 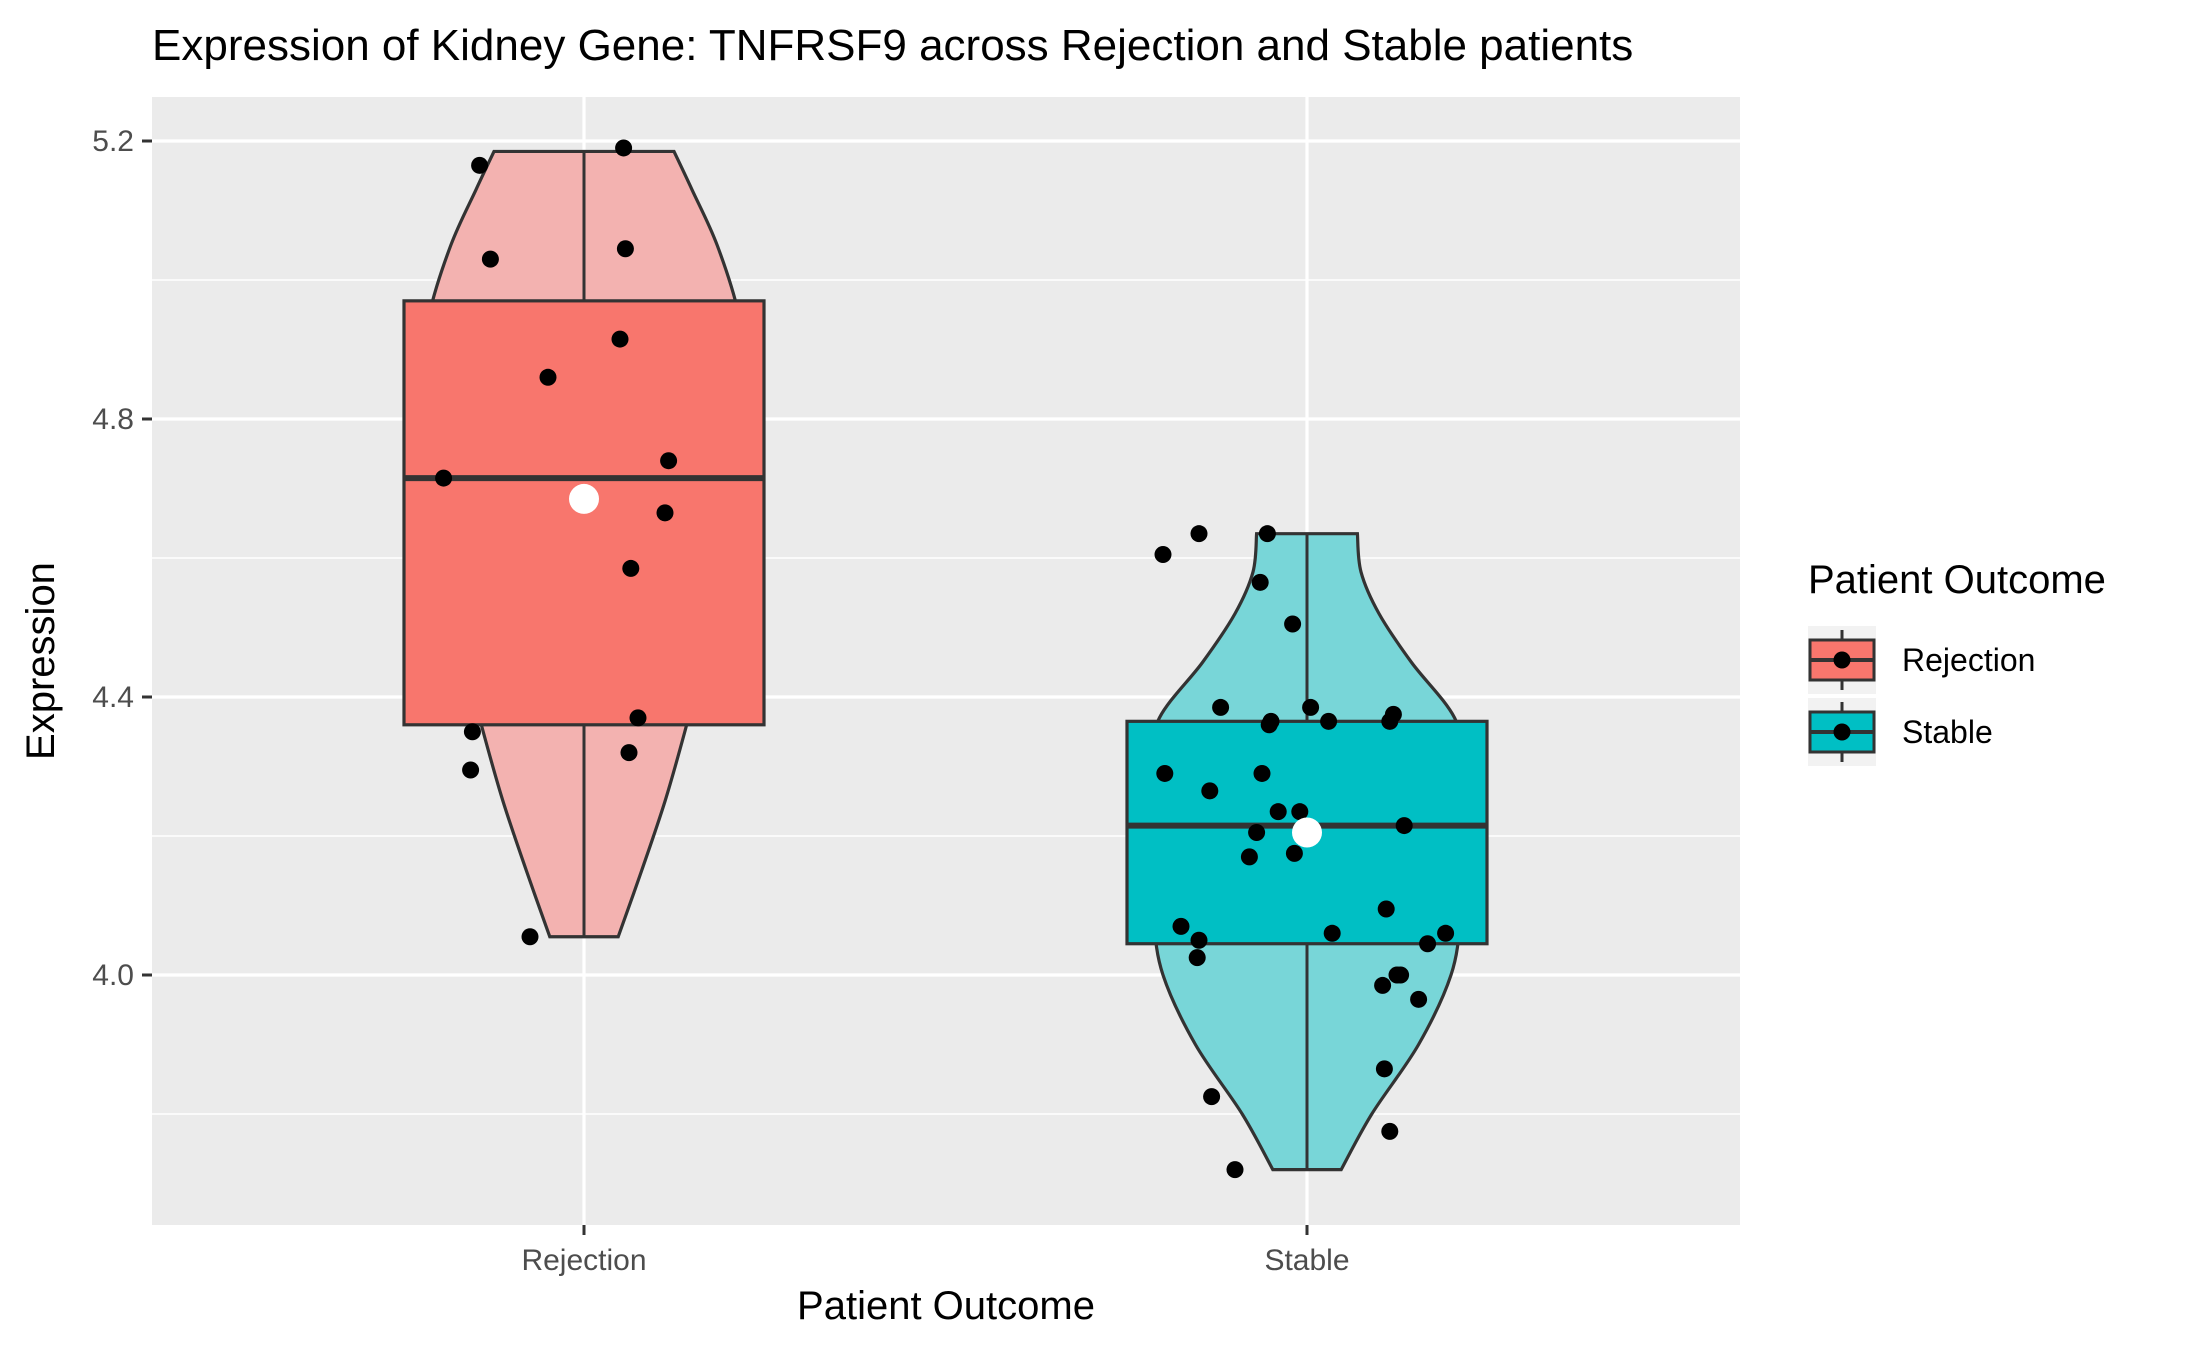 I want to click on y-tick-label: 5.2, so click(x=113, y=141).